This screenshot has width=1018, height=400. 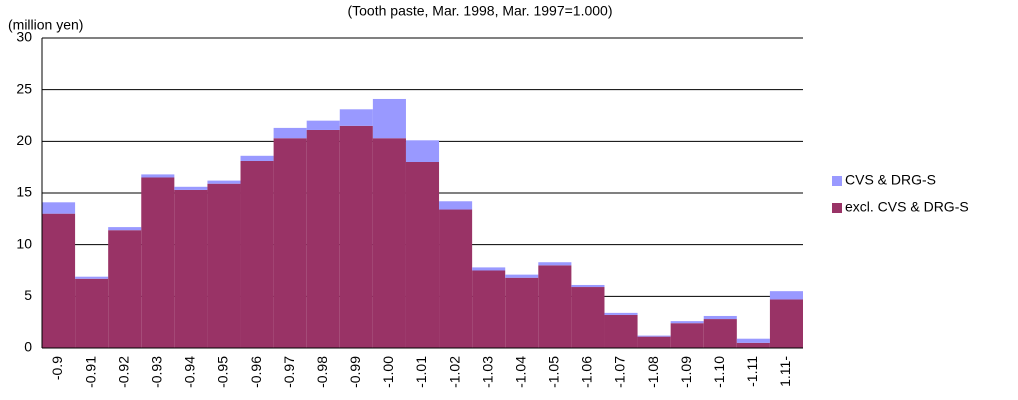 What do you see at coordinates (157, 372) in the screenshot?
I see `x-tick-label: -0.93` at bounding box center [157, 372].